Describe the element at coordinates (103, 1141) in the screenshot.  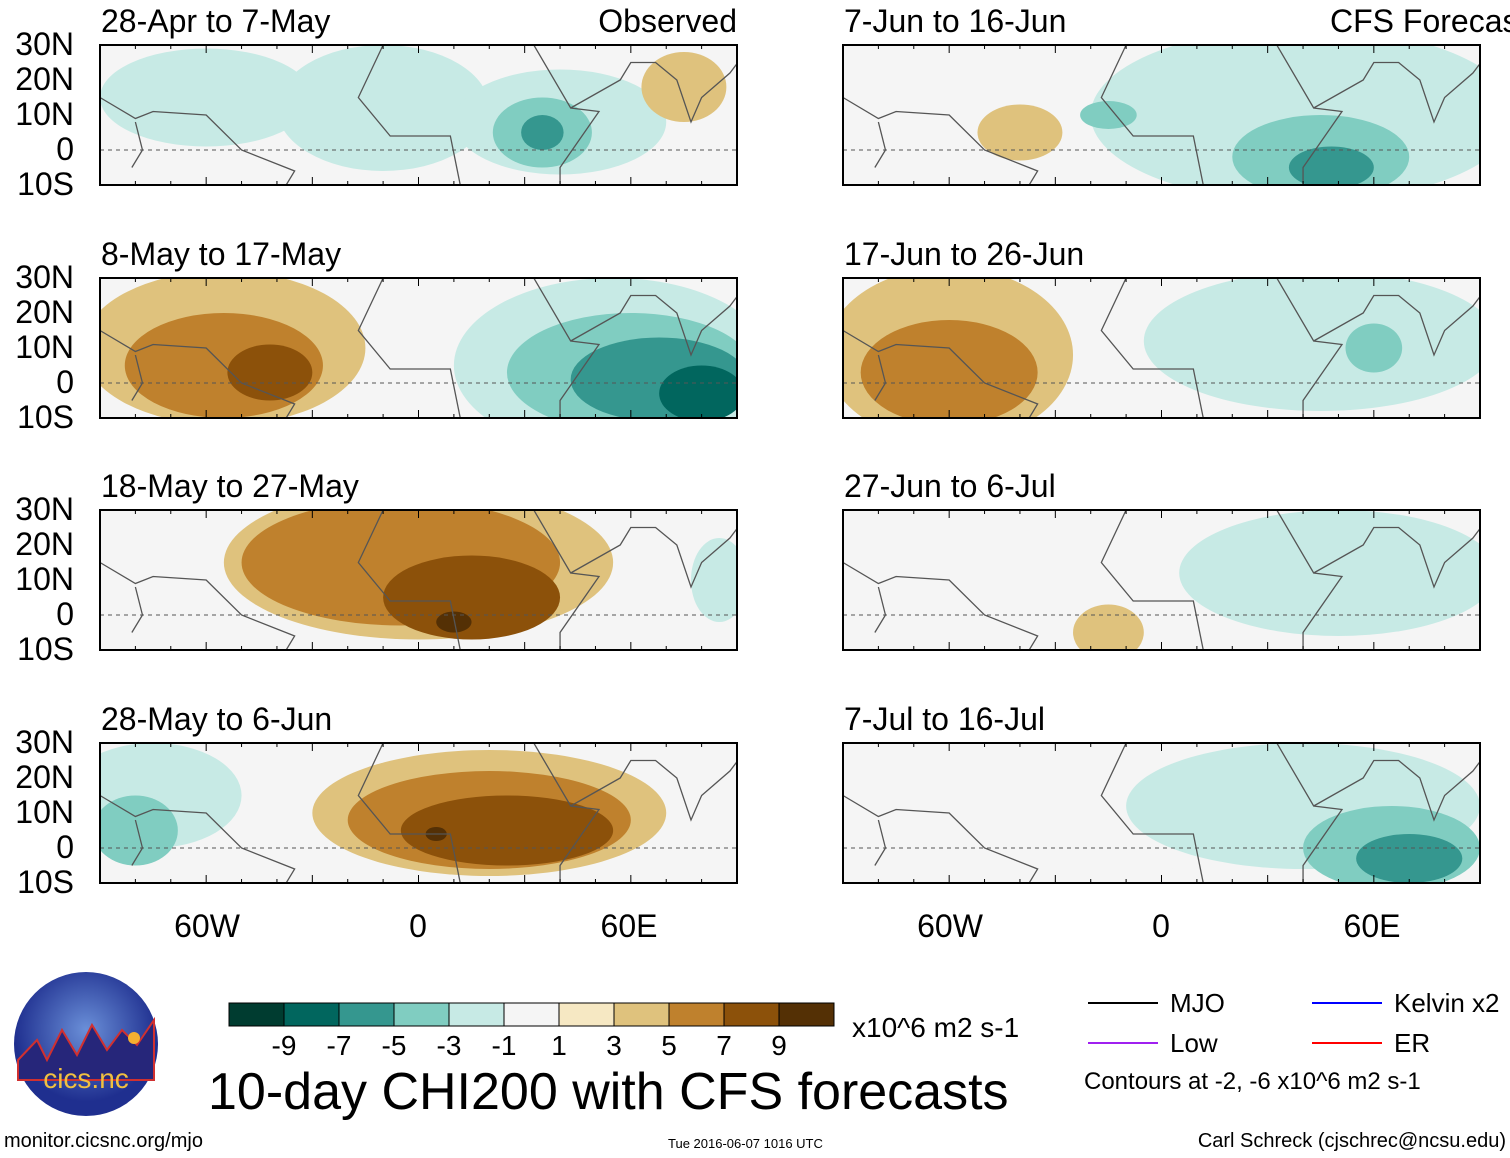
I see `source-url: monitor.cicsnc.org/mjo` at that location.